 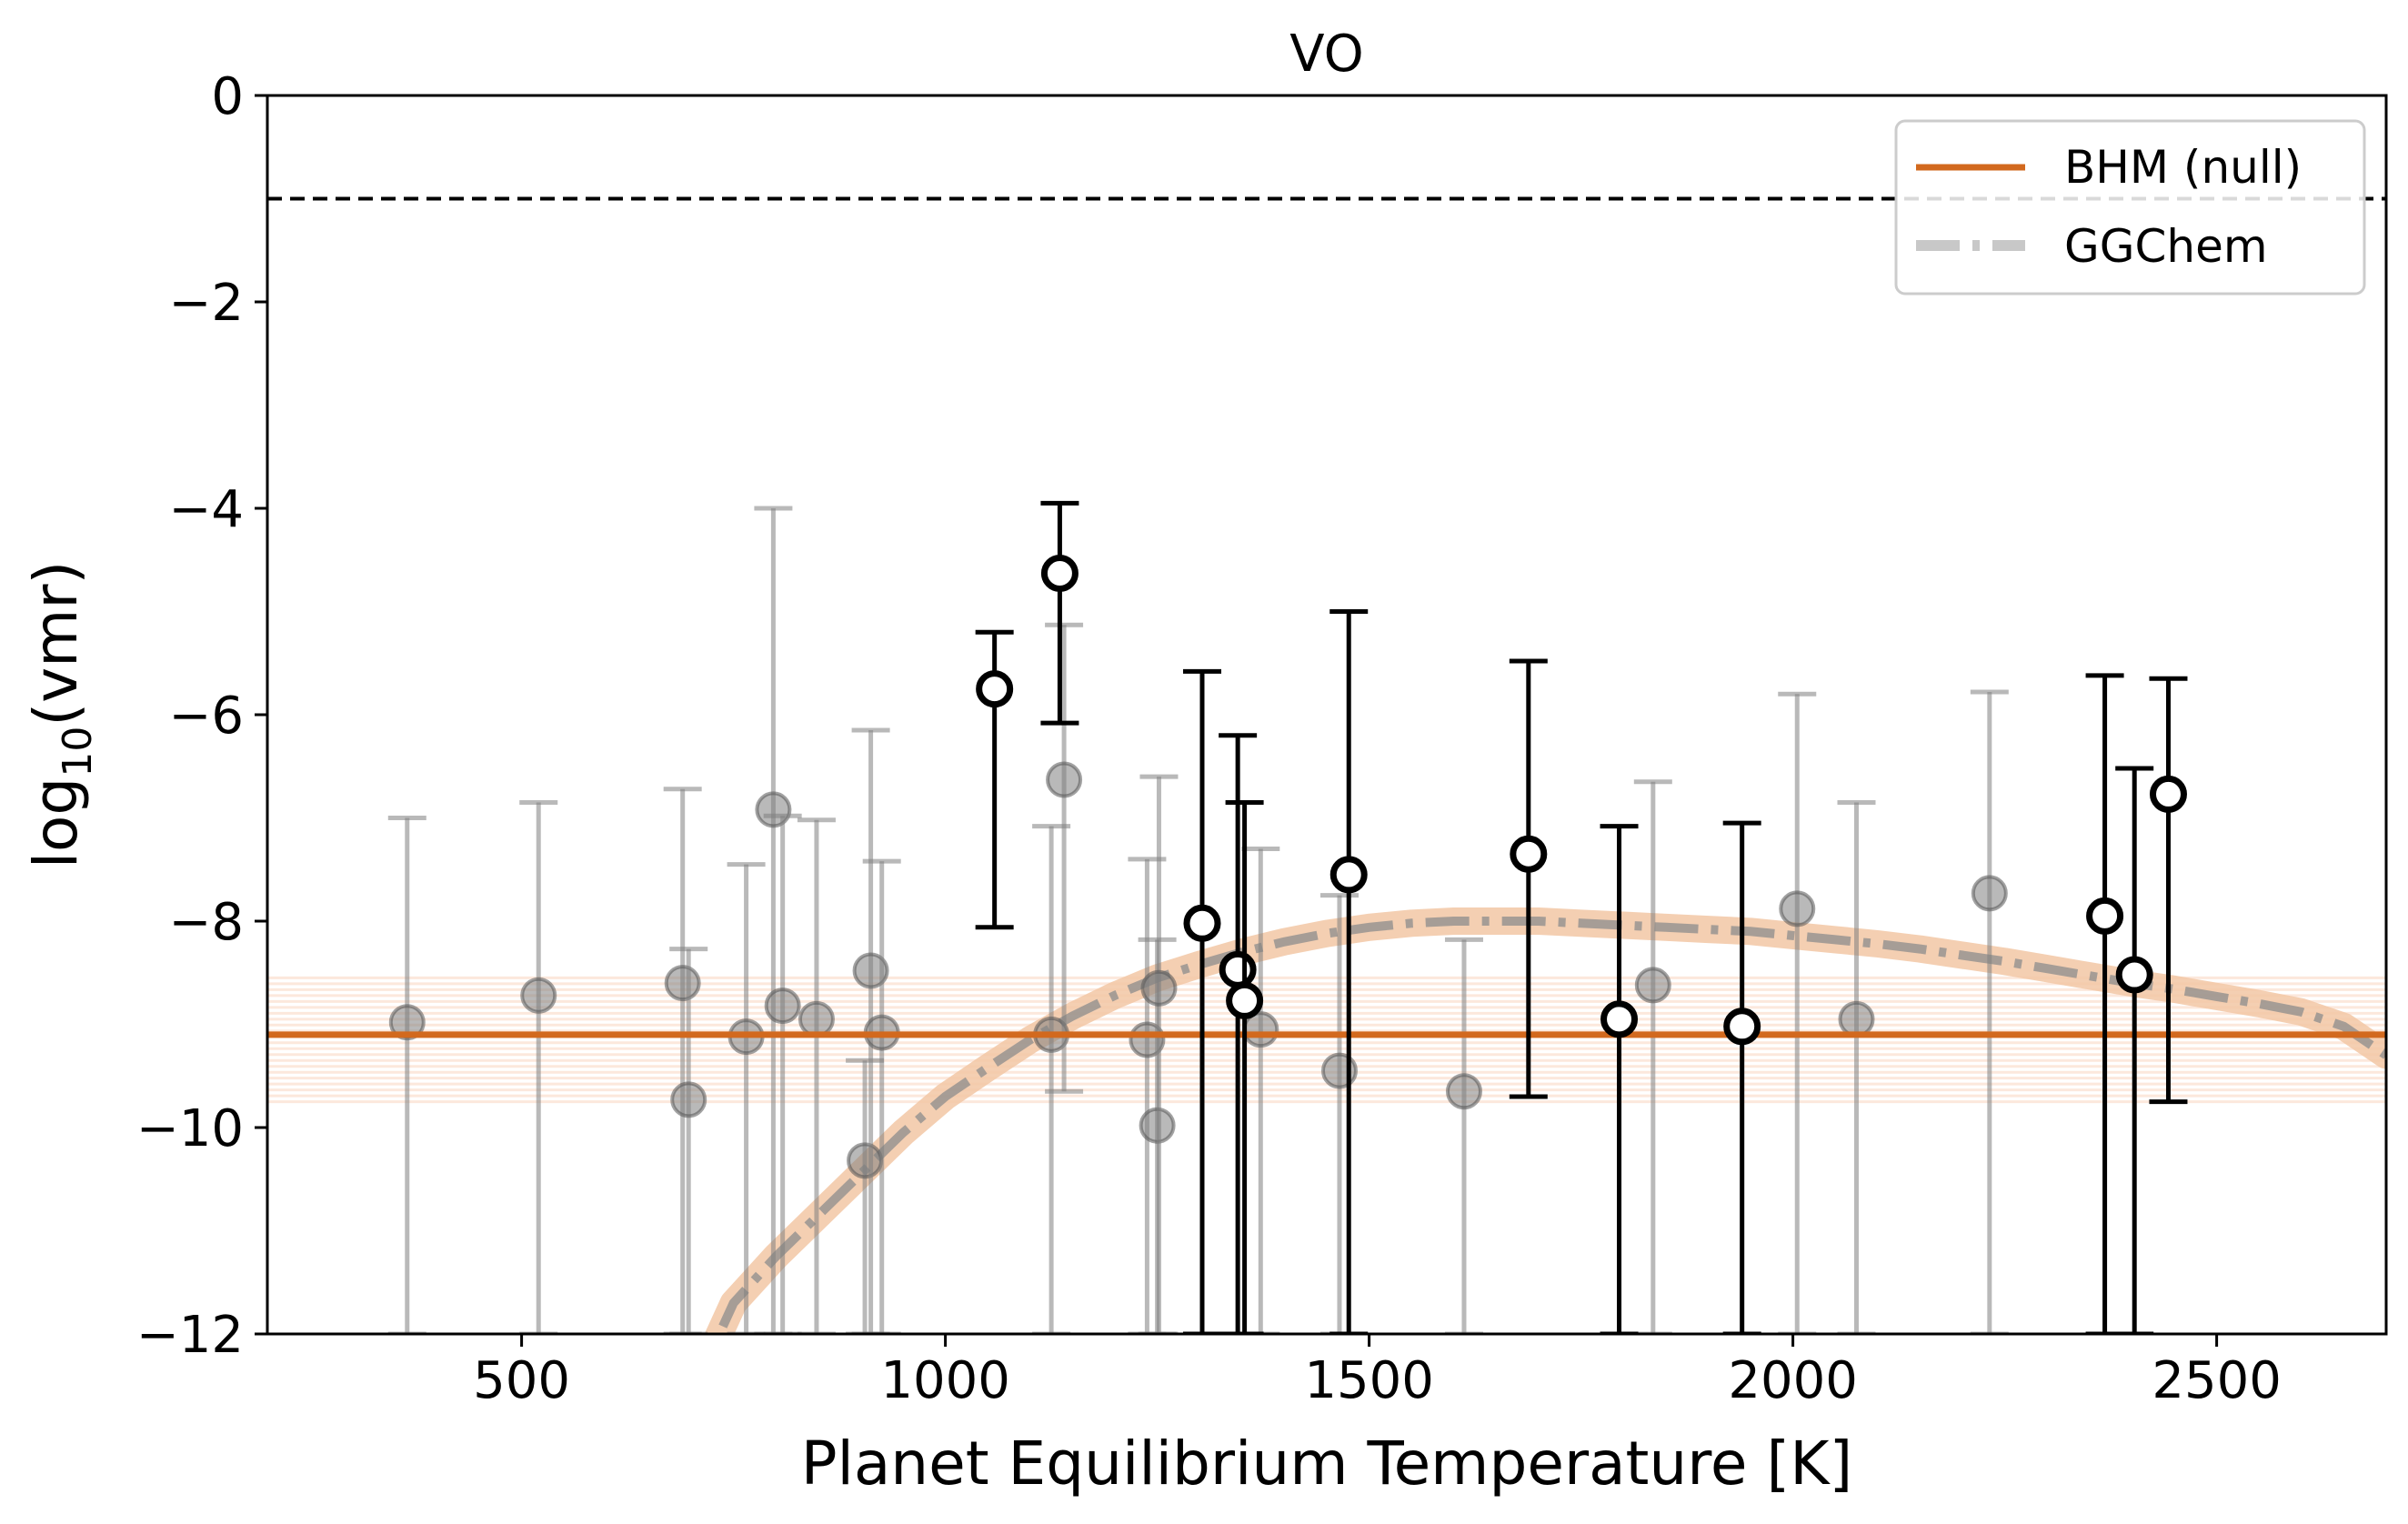 I want to click on y-tick-label: −12, so click(x=190, y=1335).